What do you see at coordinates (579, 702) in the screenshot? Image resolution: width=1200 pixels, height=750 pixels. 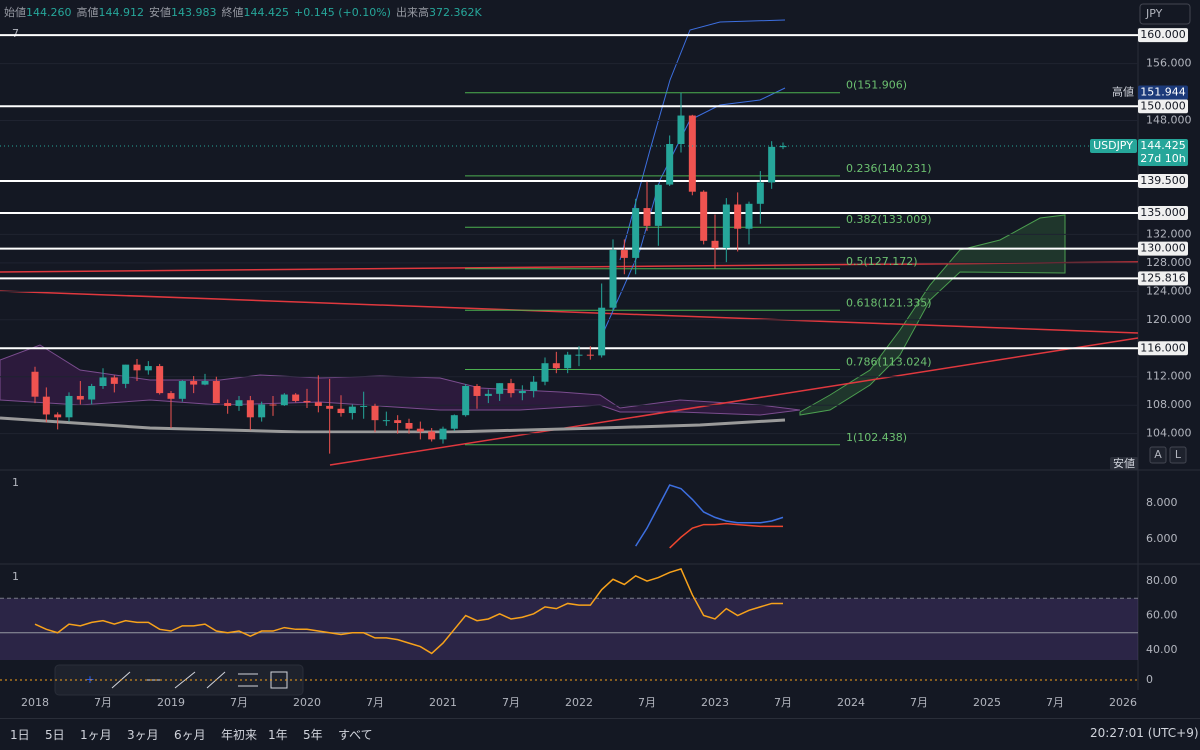 I see `x-tick-label: 2022` at bounding box center [579, 702].